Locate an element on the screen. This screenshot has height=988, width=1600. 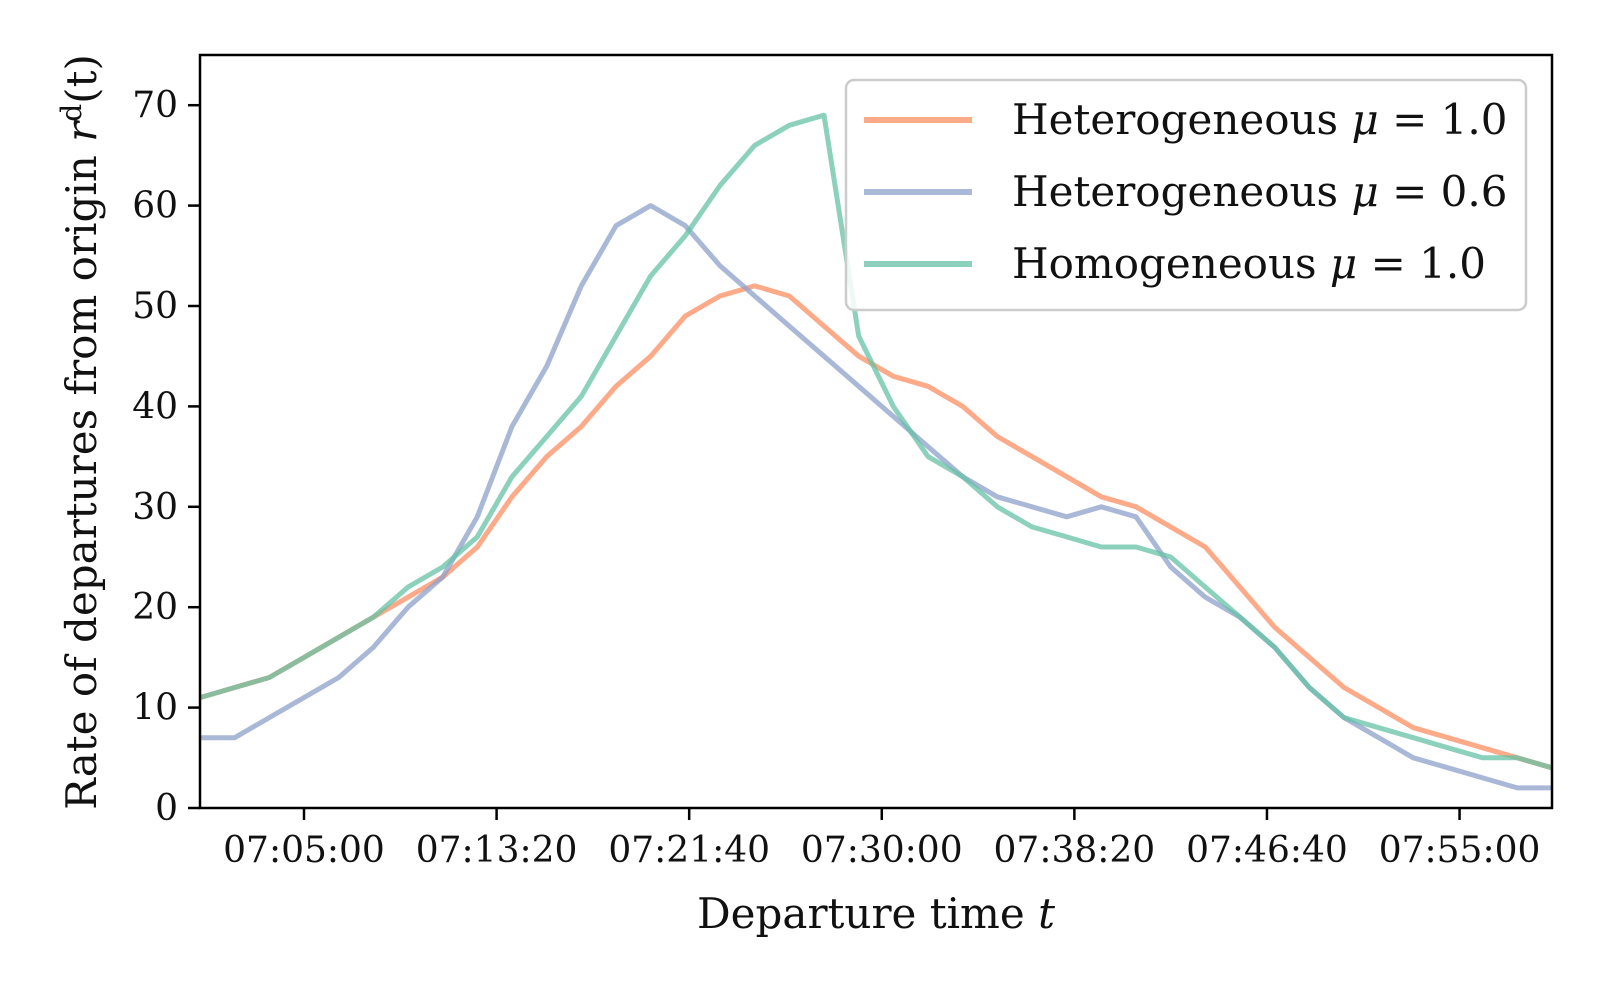
y-tick-label: 40 is located at coordinates (155, 406).